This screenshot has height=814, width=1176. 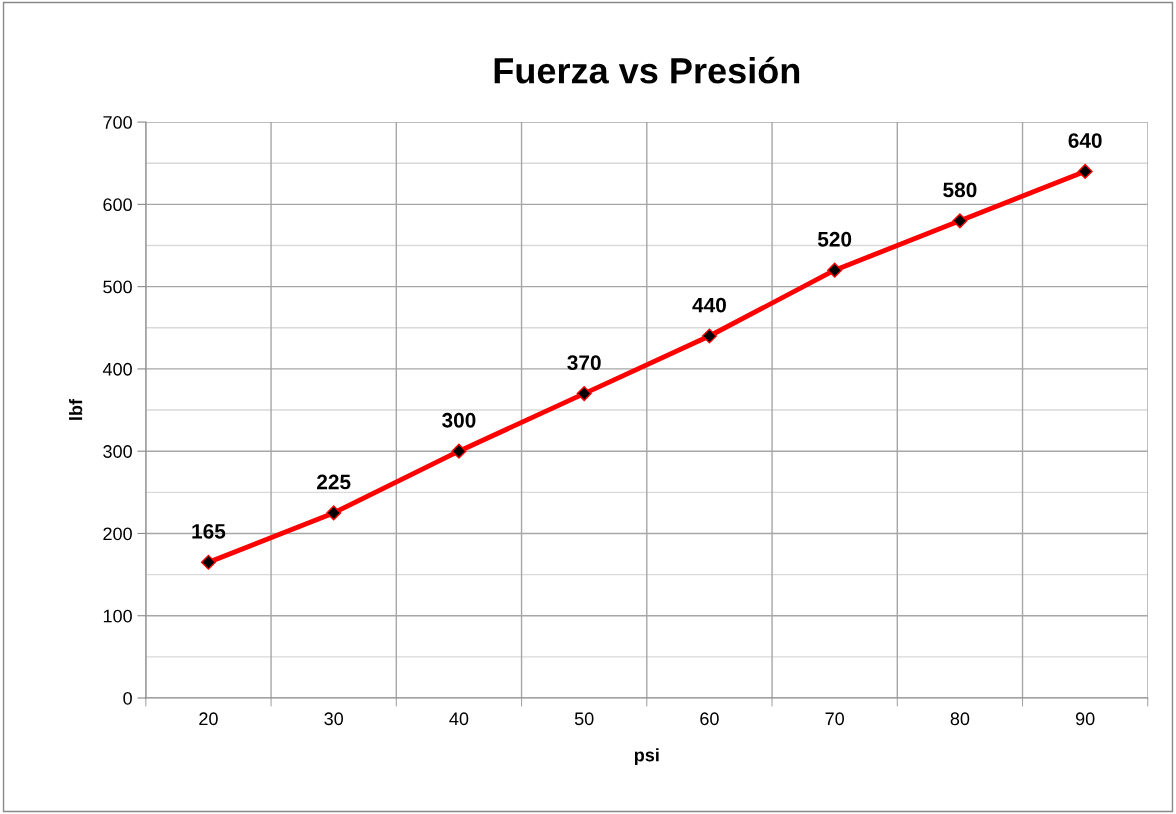 What do you see at coordinates (127, 698) in the screenshot?
I see `y-tick-label: 0` at bounding box center [127, 698].